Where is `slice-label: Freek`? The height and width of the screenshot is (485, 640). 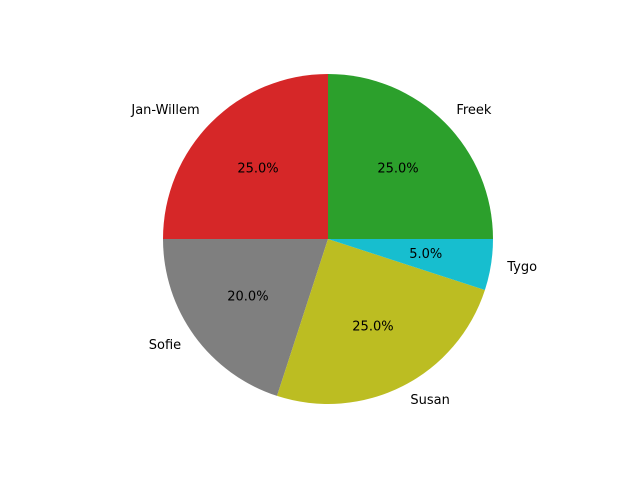
slice-label: Freek is located at coordinates (474, 110).